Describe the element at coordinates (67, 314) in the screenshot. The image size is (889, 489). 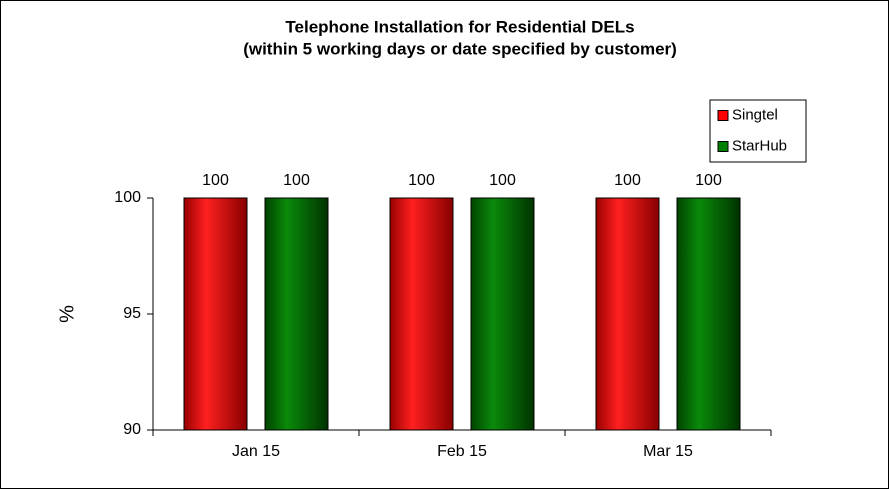
I see `y-axis-label: %` at that location.